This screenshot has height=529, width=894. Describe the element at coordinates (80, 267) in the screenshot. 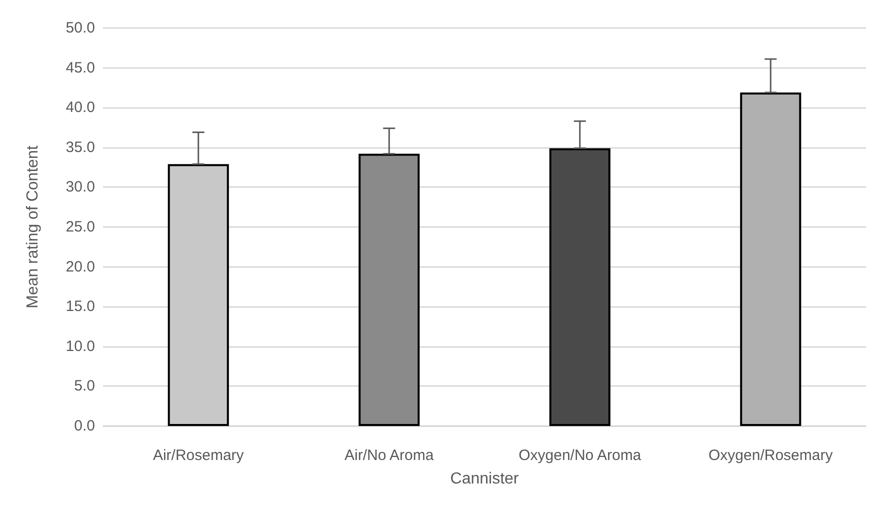

I see `y-tick-label: 20.0` at that location.